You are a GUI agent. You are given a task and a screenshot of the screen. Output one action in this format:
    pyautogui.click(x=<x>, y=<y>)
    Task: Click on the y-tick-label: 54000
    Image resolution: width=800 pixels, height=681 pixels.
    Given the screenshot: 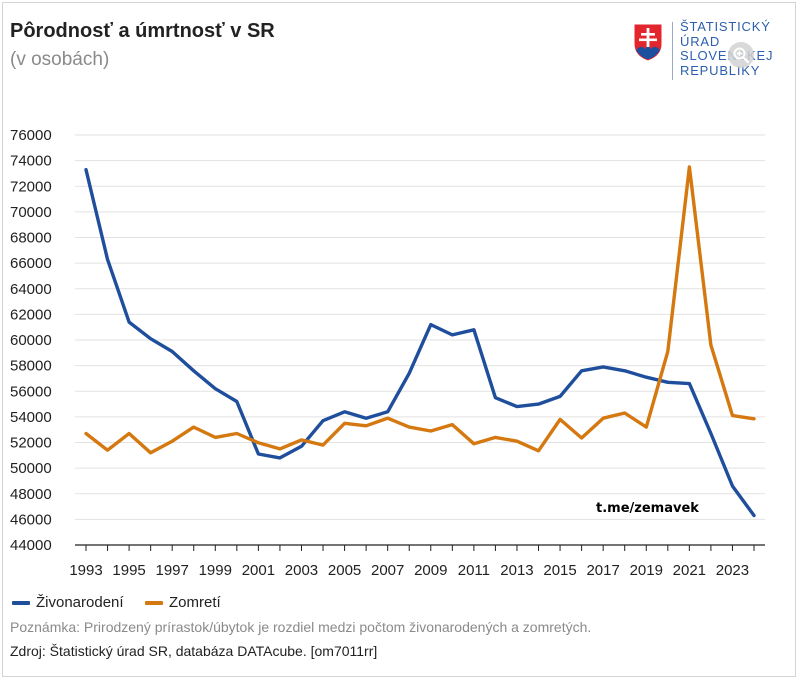 What is the action you would take?
    pyautogui.click(x=31, y=417)
    